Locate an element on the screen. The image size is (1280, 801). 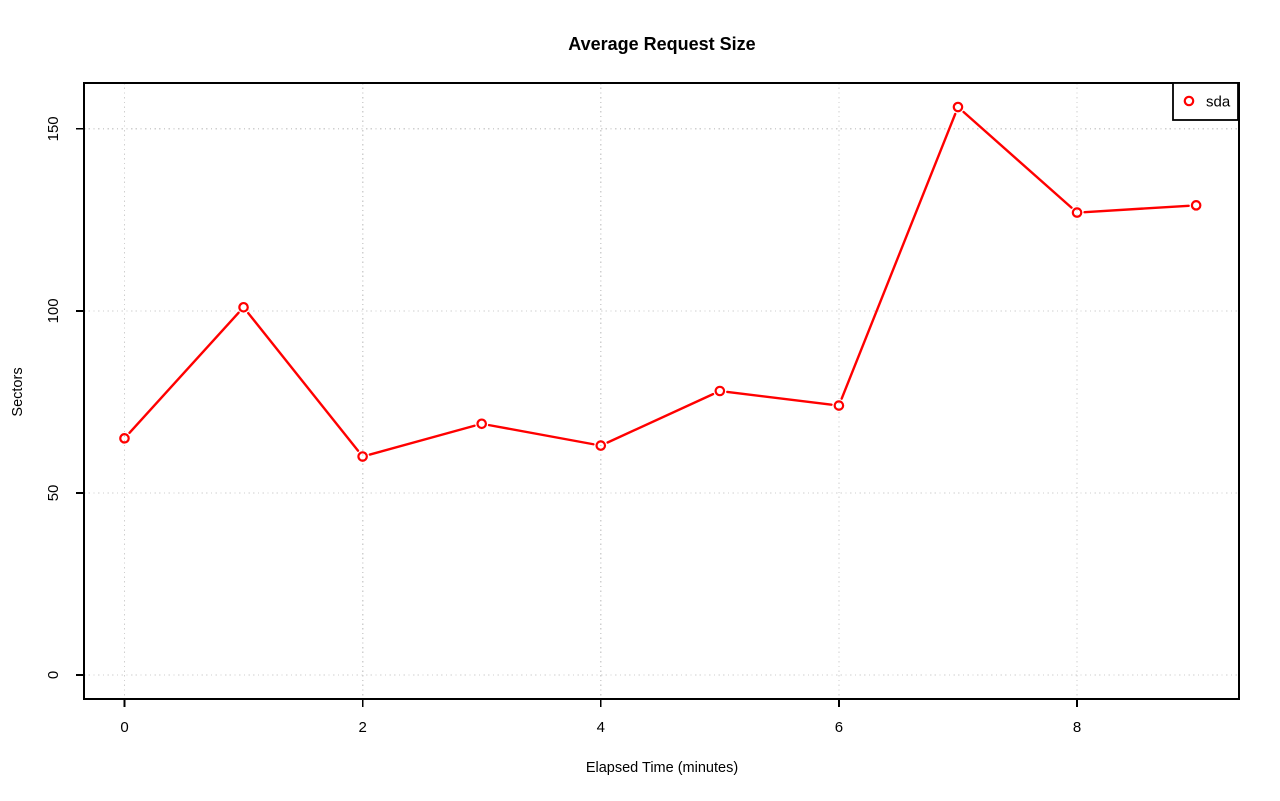
legend-open-circle-icon is located at coordinates (1189, 101).